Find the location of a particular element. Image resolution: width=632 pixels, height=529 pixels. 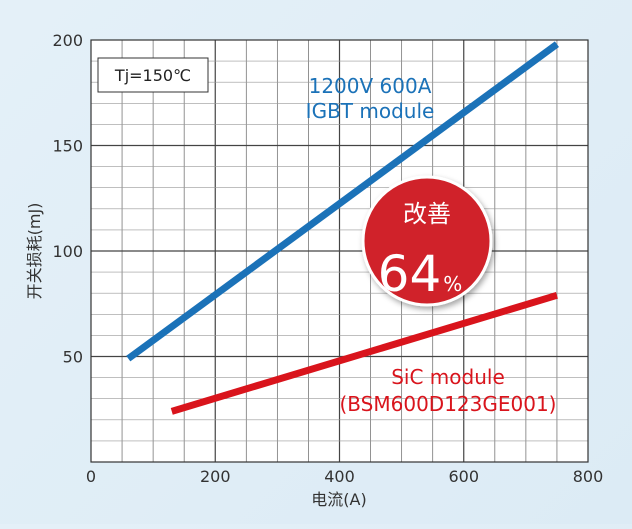

x-axis-title: 电流(A) is located at coordinates (338, 499).